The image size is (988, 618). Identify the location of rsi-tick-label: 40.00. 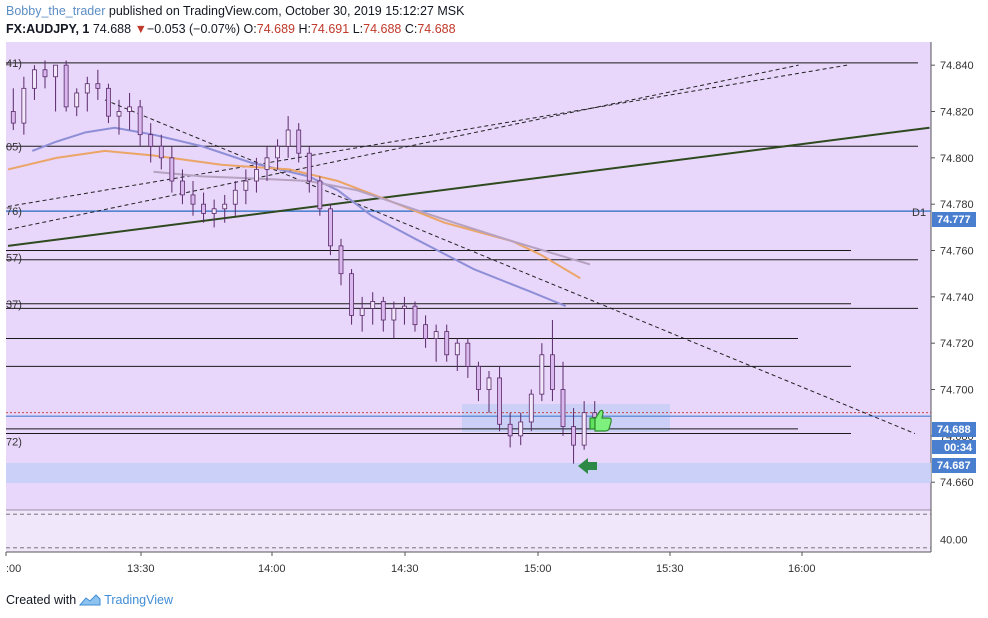
(954, 540).